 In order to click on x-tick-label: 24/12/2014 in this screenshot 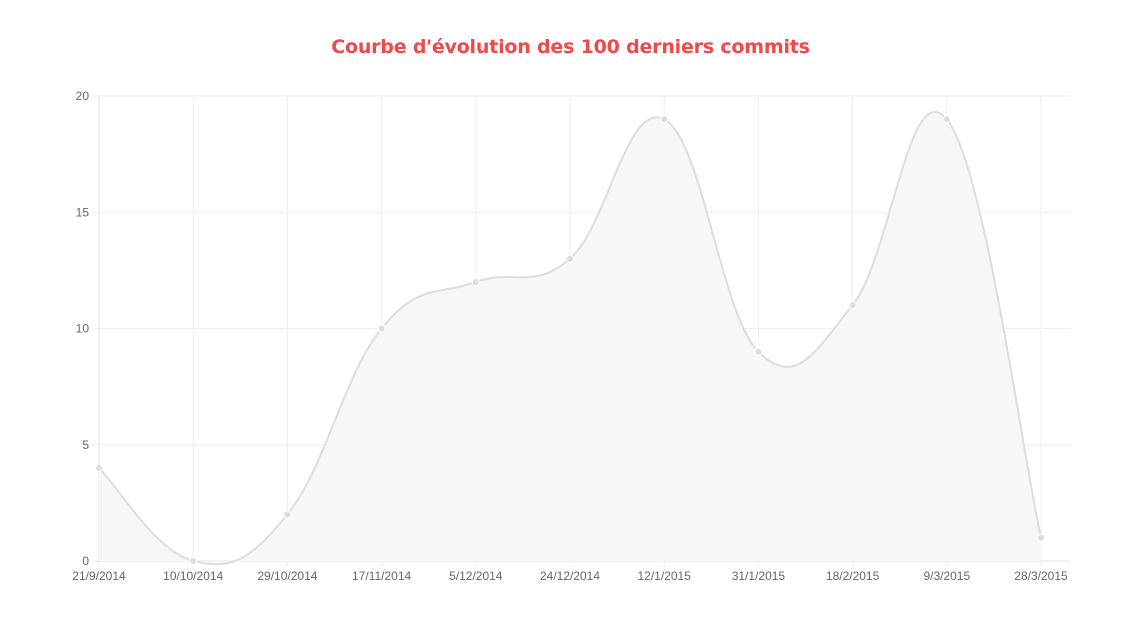, I will do `click(570, 576)`.